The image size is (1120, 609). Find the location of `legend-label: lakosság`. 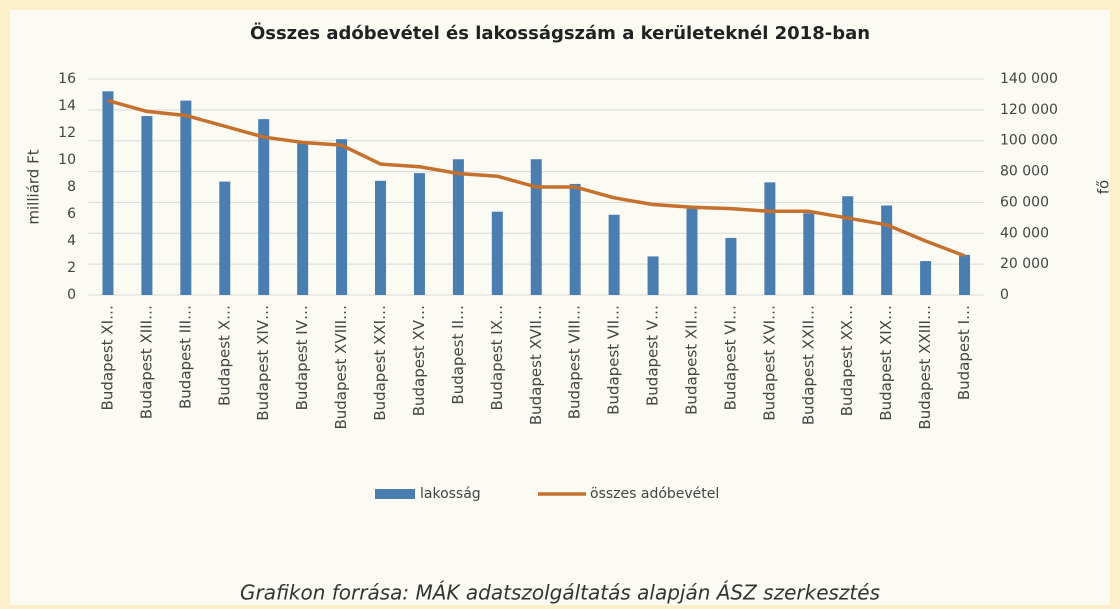

legend-label: lakosság is located at coordinates (450, 494).